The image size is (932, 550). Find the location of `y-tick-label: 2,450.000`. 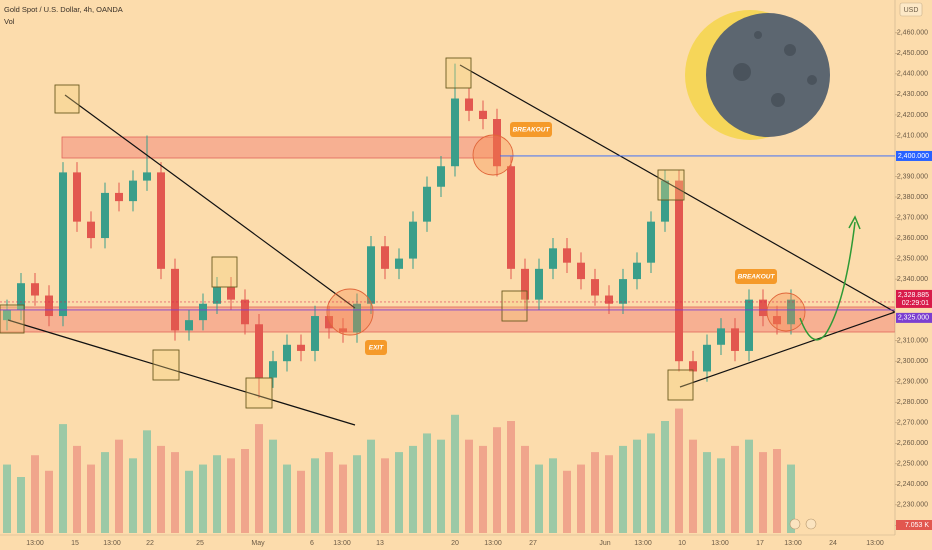

y-tick-label: 2,450.000 is located at coordinates (912, 53).